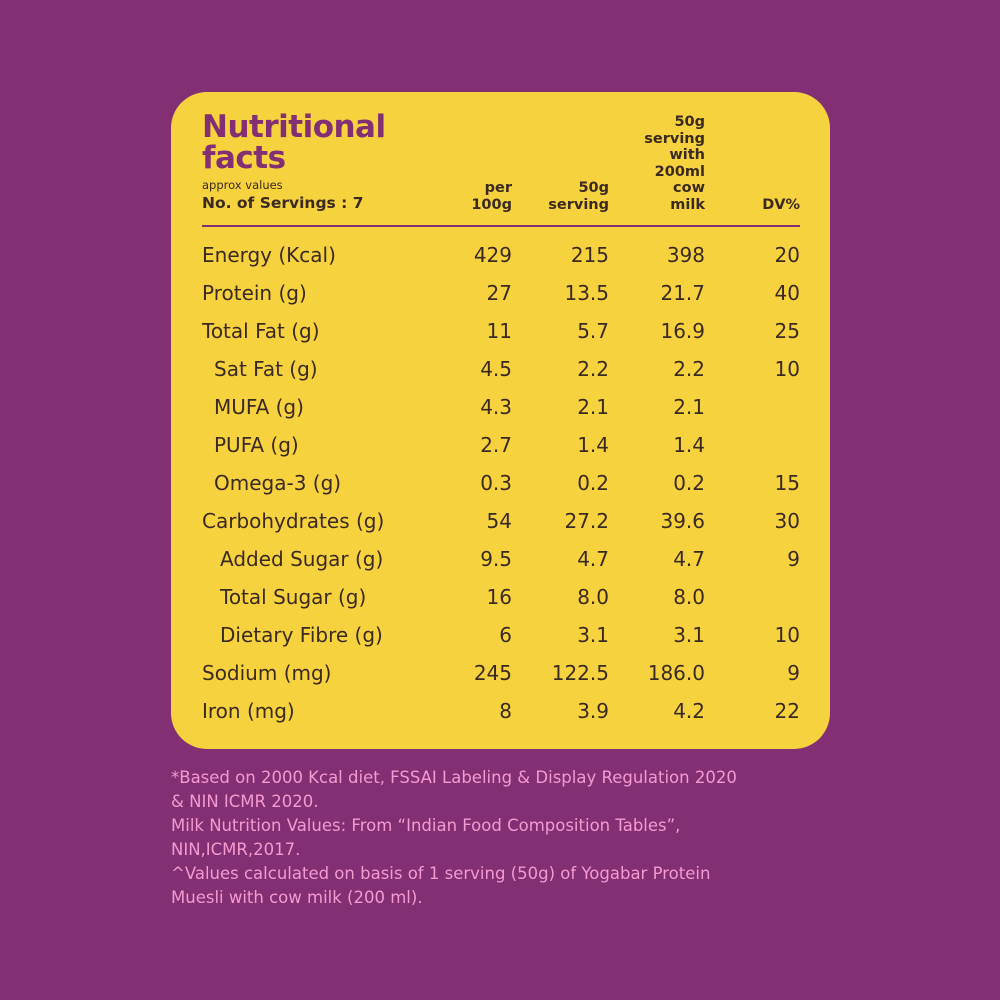 This screenshot has width=1000, height=1000. What do you see at coordinates (242, 185) in the screenshot?
I see `approx-values-label: approx values` at bounding box center [242, 185].